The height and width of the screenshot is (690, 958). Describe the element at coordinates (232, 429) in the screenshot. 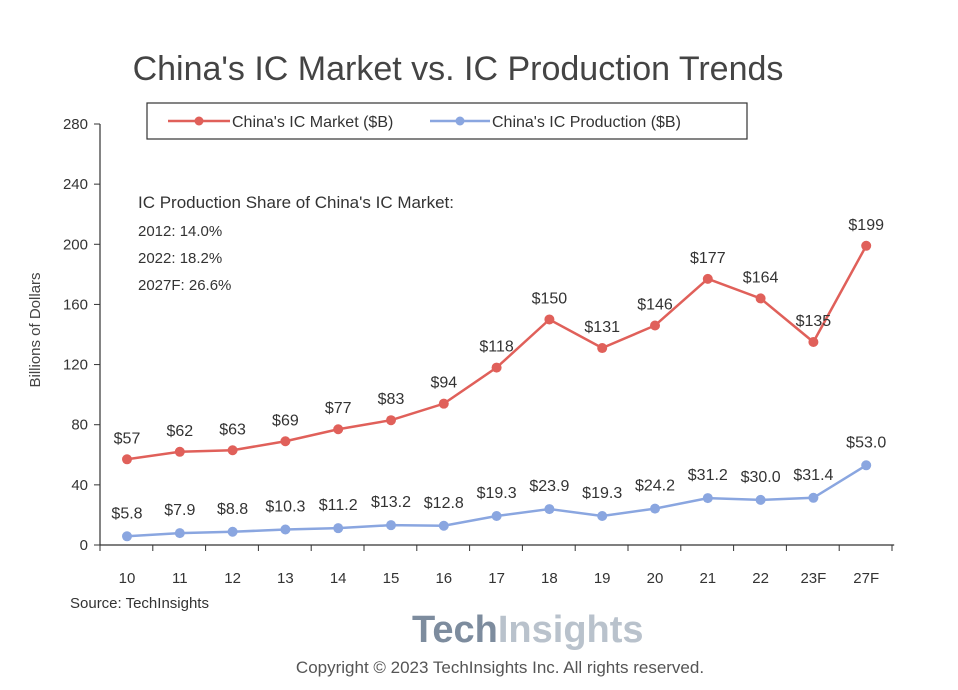

I see `data-label: $63` at that location.